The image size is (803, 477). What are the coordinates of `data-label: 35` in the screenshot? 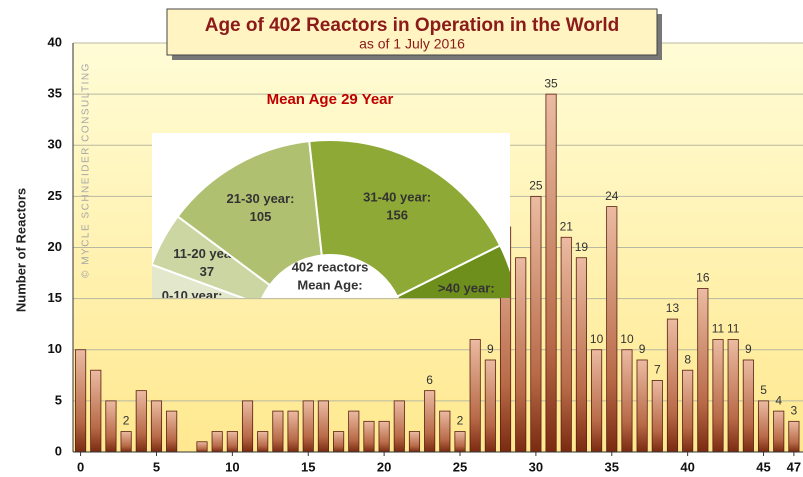 It's located at (551, 83).